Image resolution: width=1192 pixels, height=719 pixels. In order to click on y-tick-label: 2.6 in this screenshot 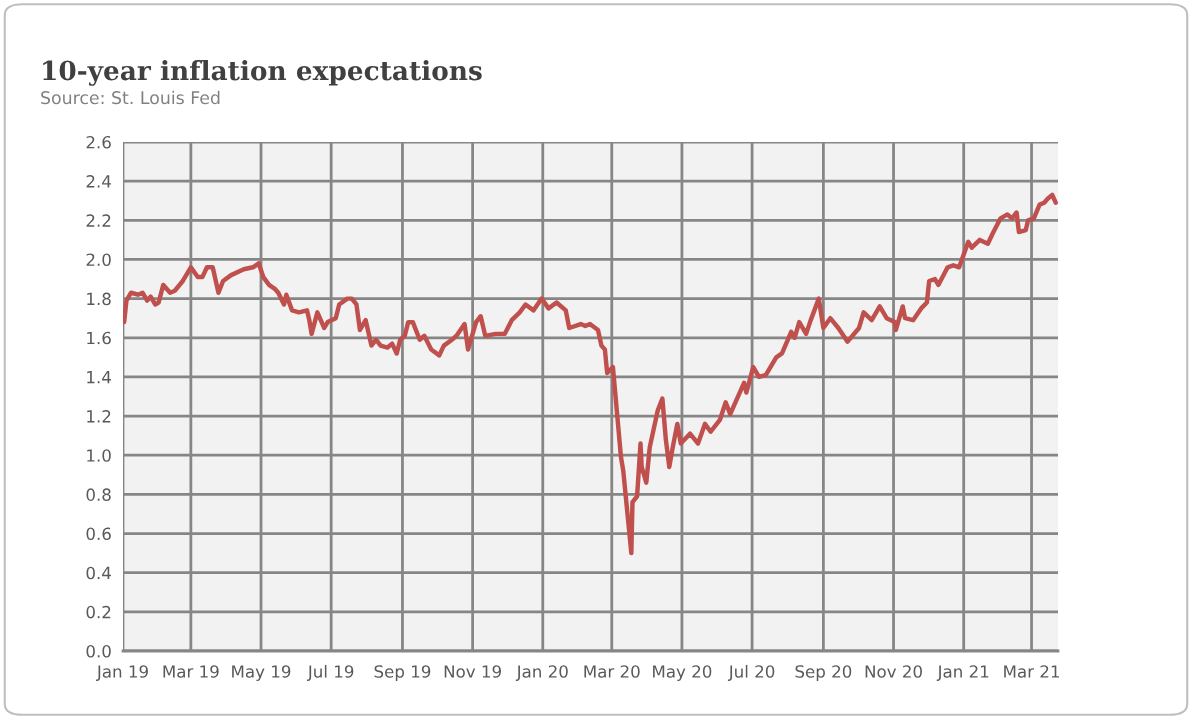, I will do `click(98, 142)`.